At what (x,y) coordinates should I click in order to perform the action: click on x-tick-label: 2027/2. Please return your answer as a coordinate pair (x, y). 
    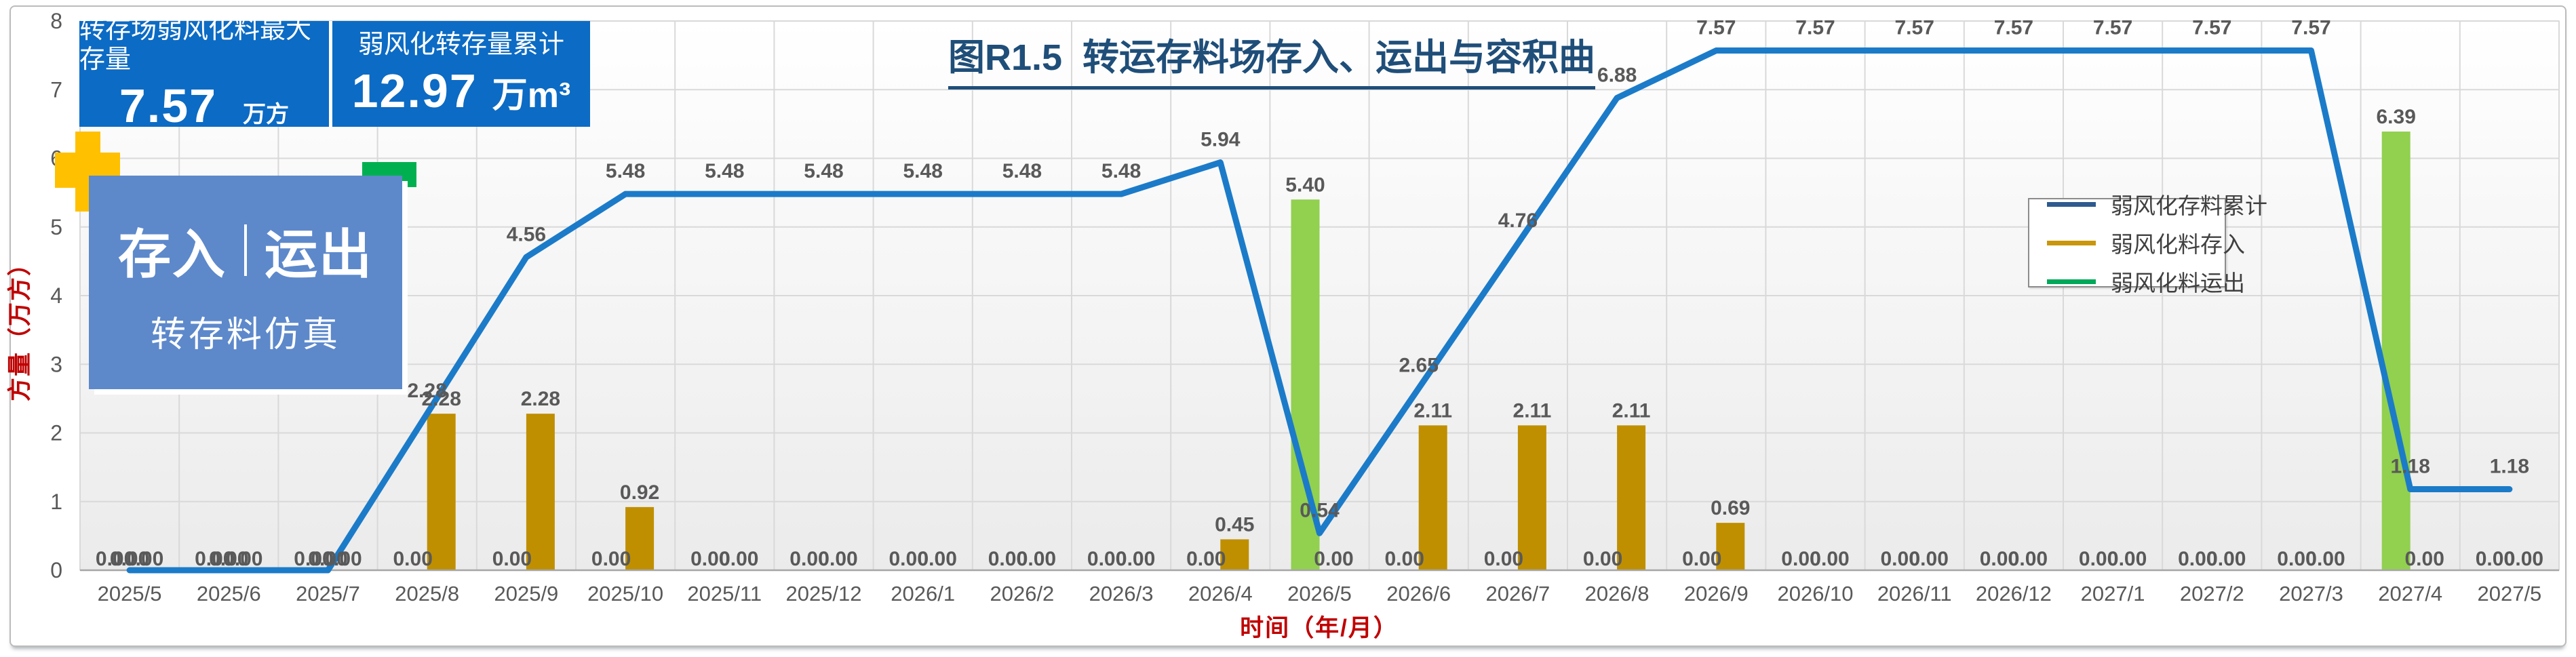
    Looking at the image, I should click on (2212, 593).